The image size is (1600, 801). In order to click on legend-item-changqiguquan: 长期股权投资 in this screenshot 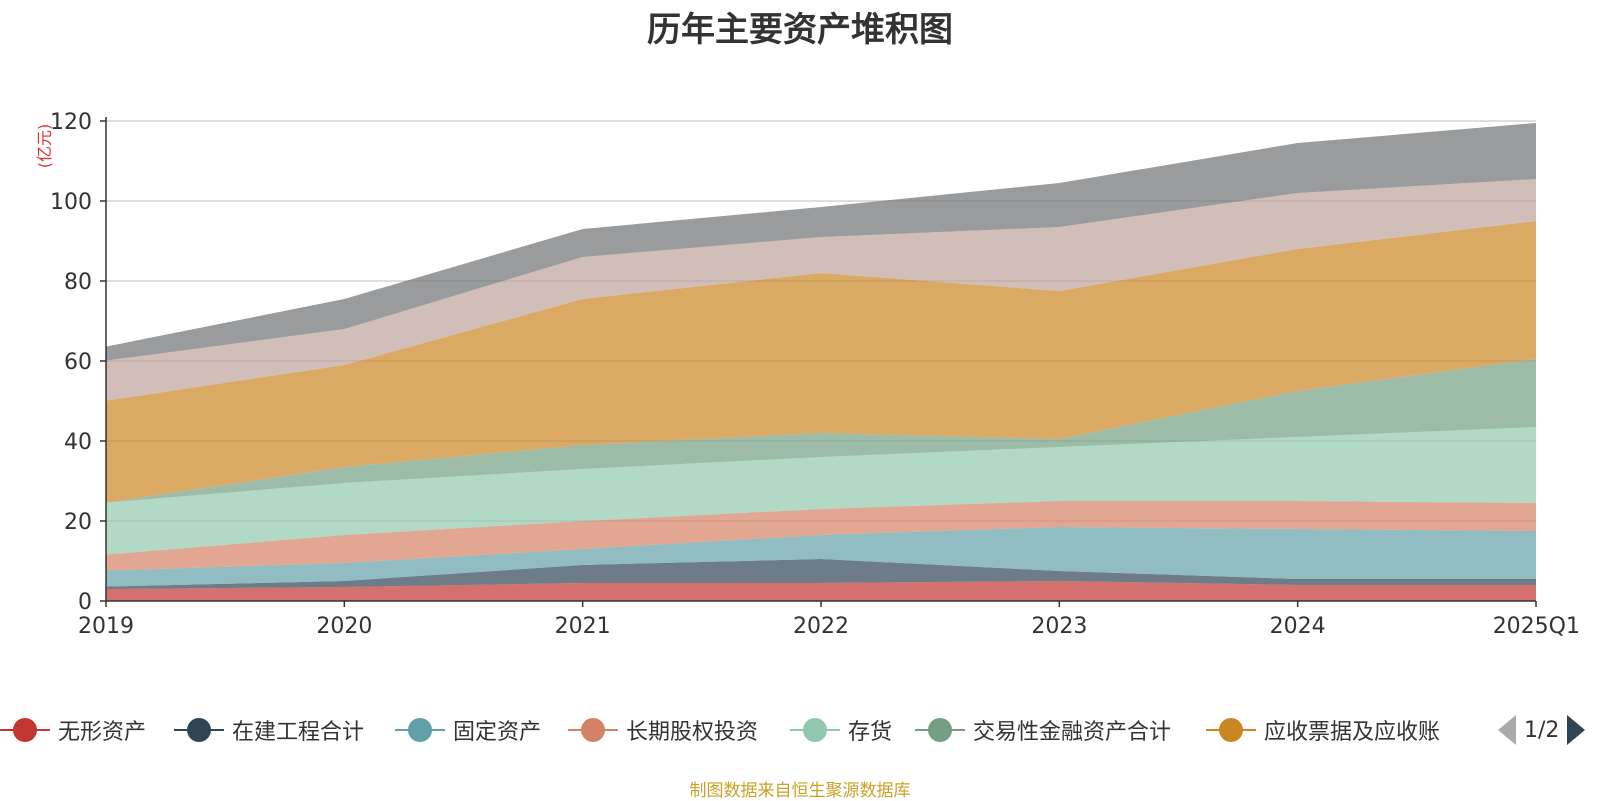, I will do `click(663, 730)`.